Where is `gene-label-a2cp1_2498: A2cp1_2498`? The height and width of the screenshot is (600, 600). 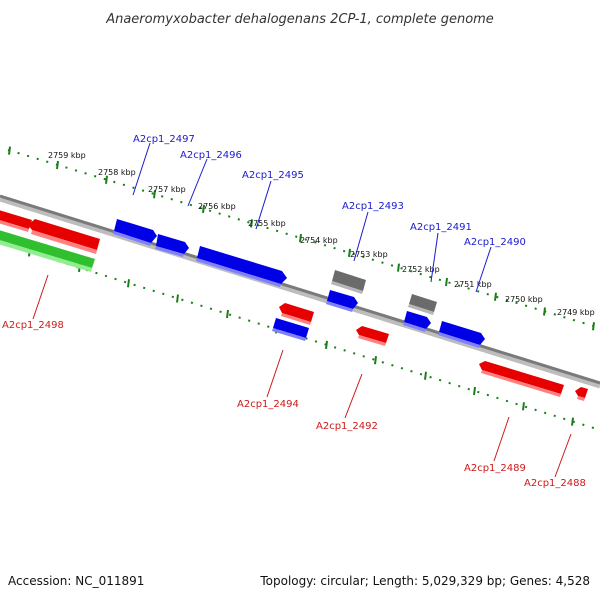
gene-label-a2cp1_2498: A2cp1_2498 is located at coordinates (33, 325).